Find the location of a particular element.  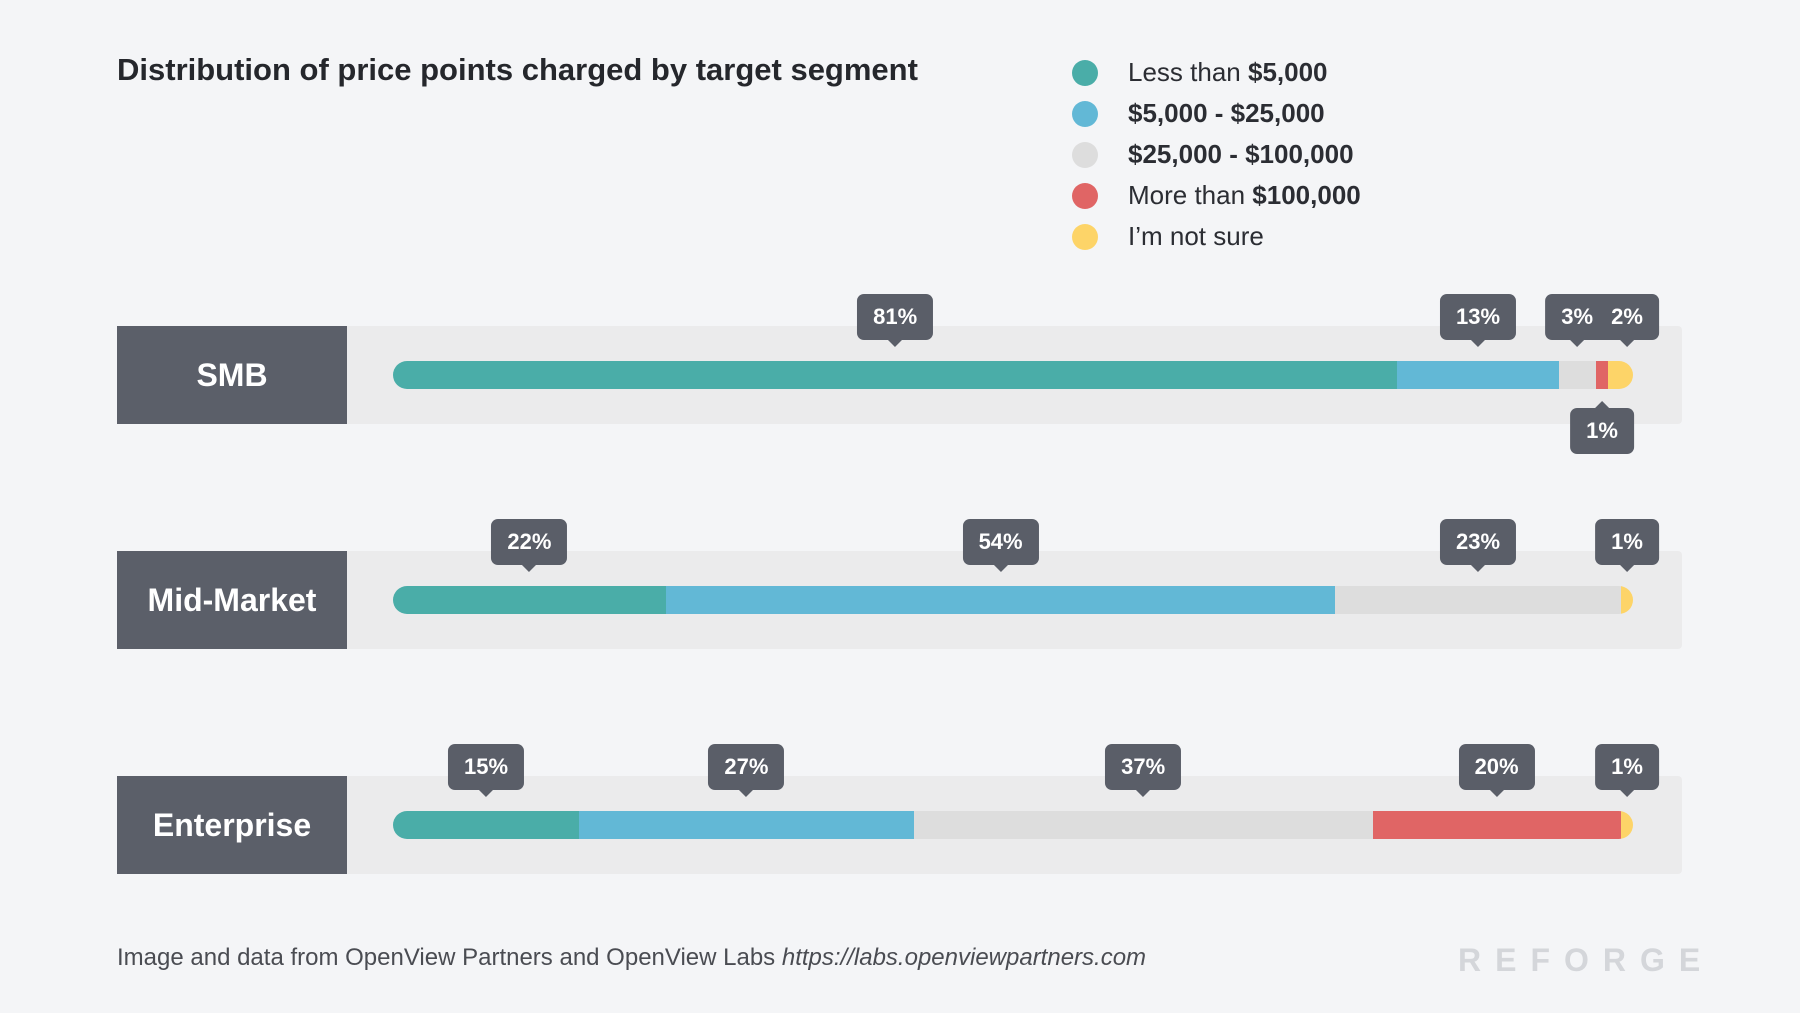

data-label: 27% is located at coordinates (746, 770).